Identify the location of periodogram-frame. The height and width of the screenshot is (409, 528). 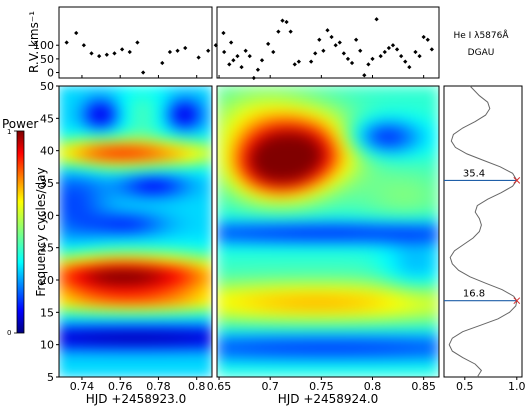
(483, 231).